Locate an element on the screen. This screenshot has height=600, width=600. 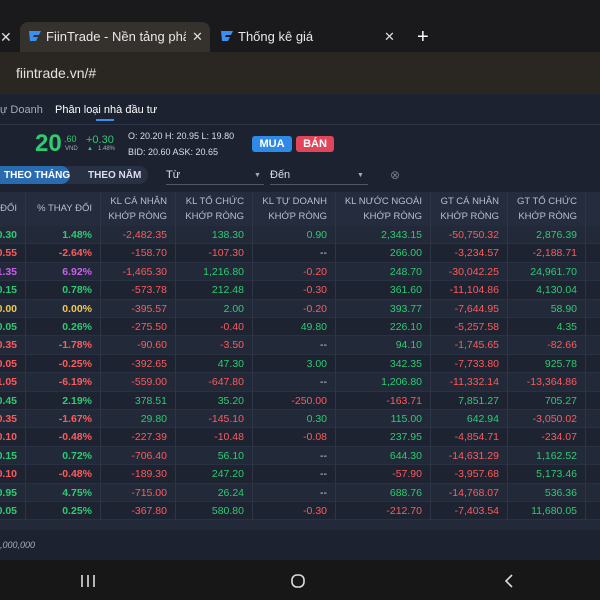
date-from: Từ is located at coordinates (173, 175).